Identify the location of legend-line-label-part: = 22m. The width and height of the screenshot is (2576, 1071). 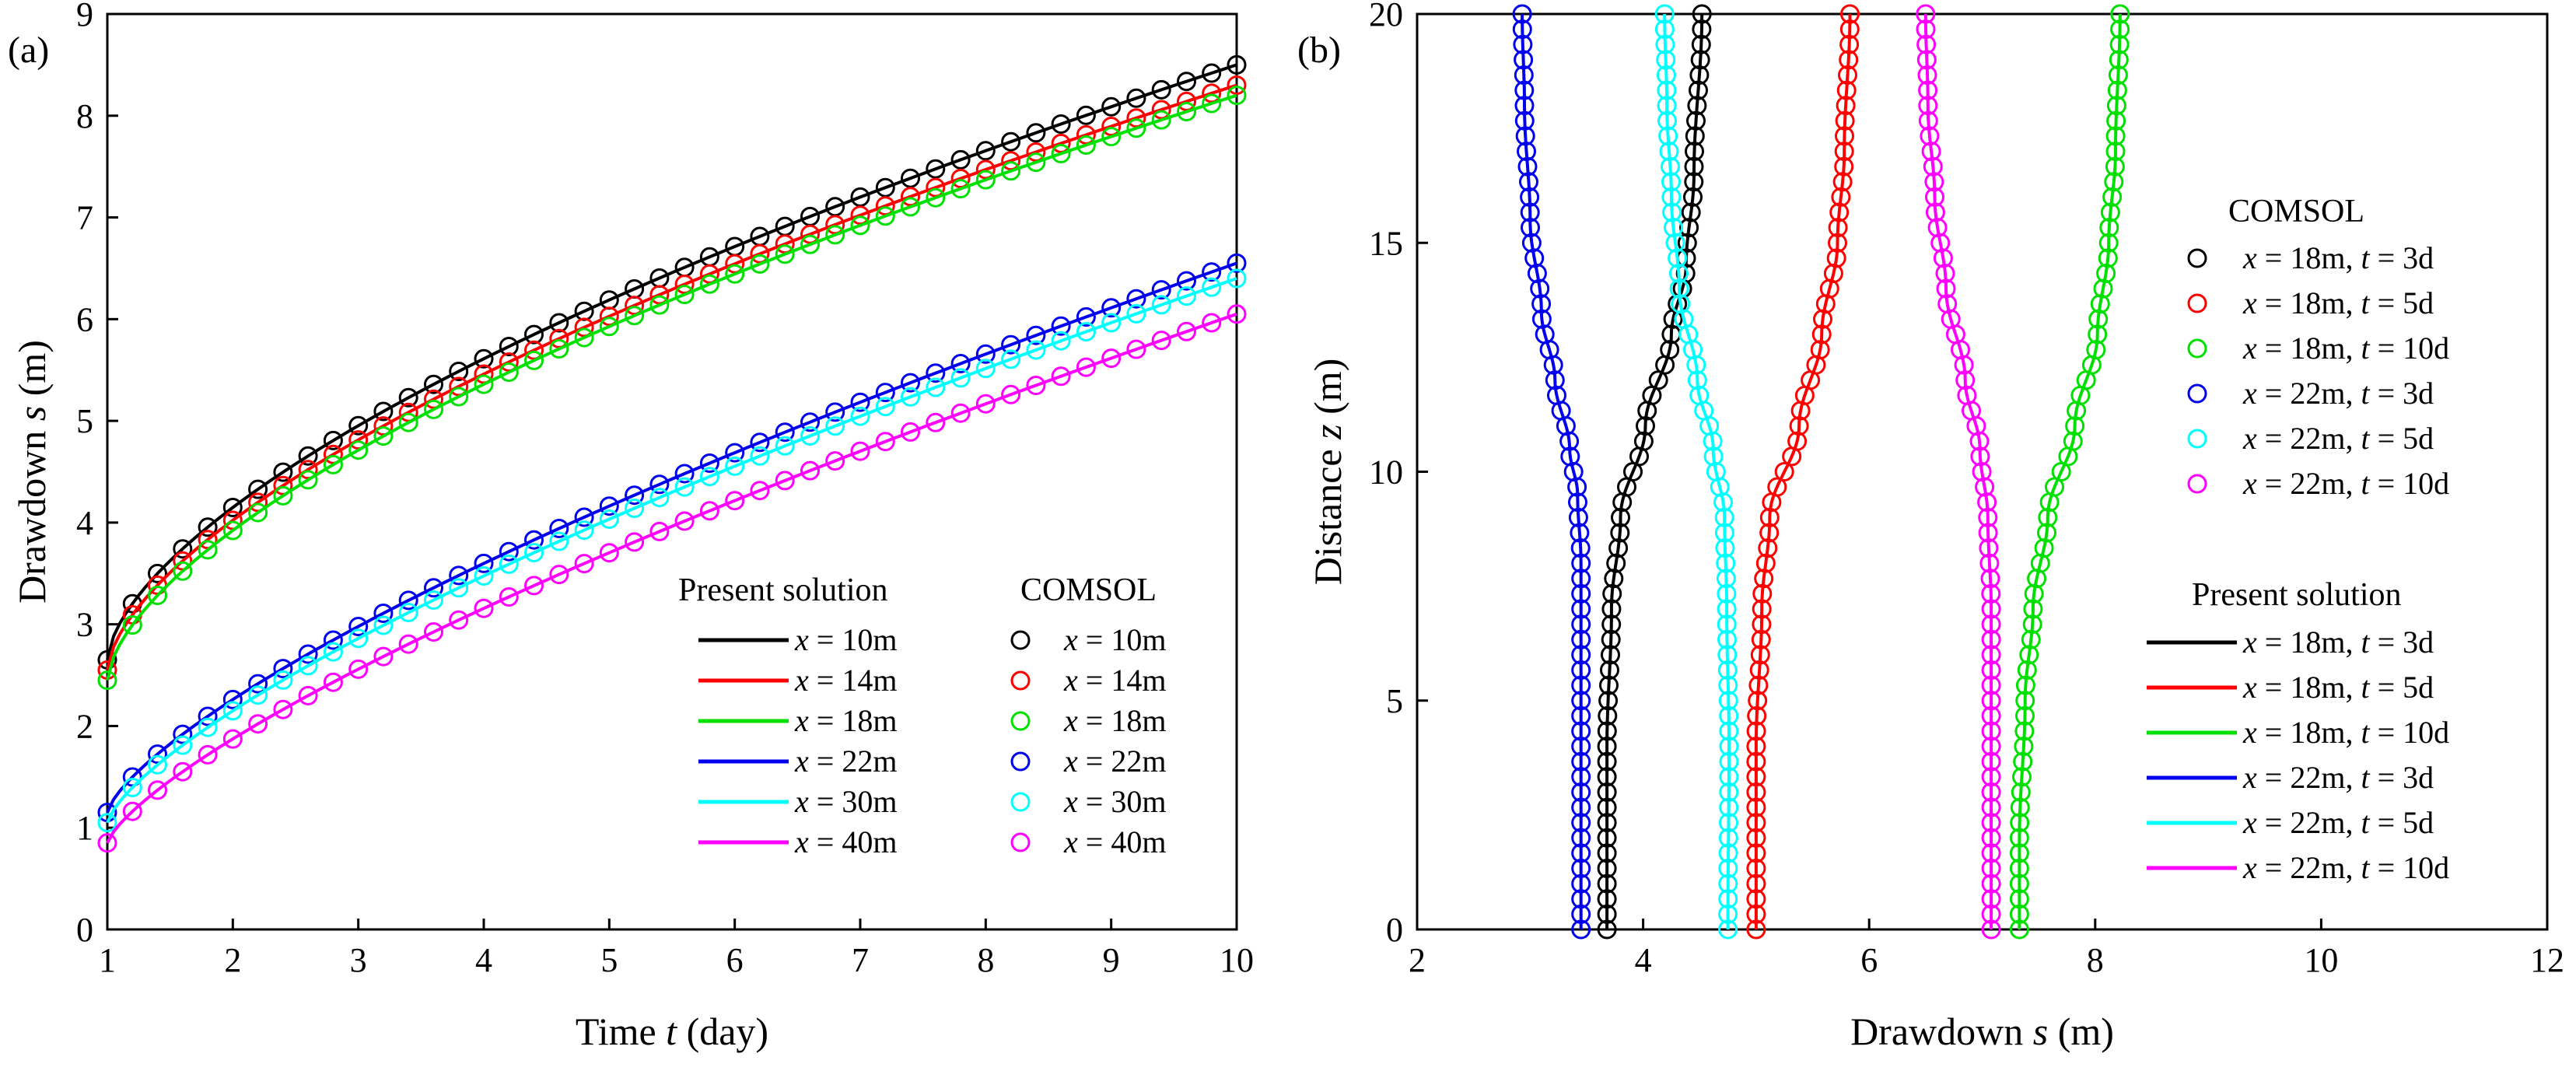
(853, 762).